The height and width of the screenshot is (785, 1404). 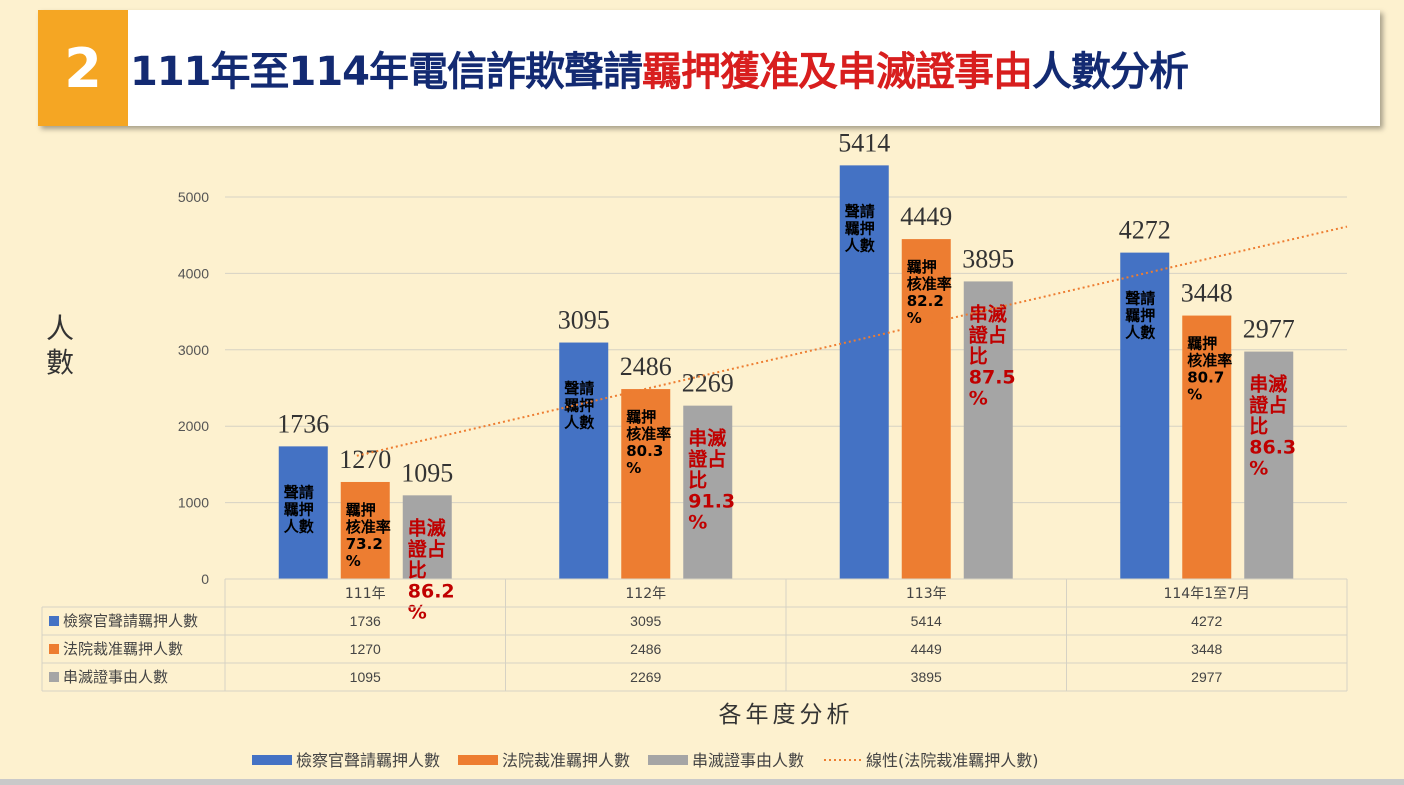 What do you see at coordinates (926, 216) in the screenshot?
I see `data-label: 4449` at bounding box center [926, 216].